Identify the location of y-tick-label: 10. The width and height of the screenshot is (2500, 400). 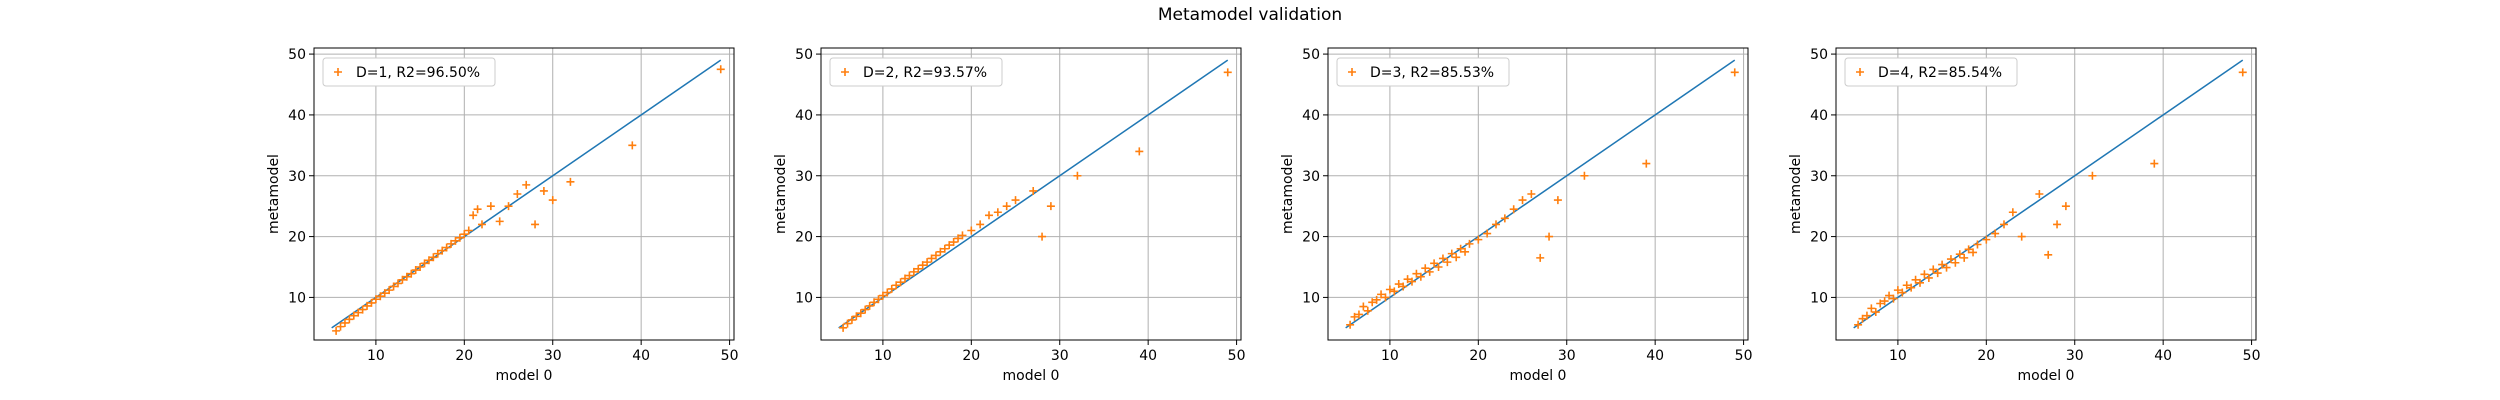
(1311, 298).